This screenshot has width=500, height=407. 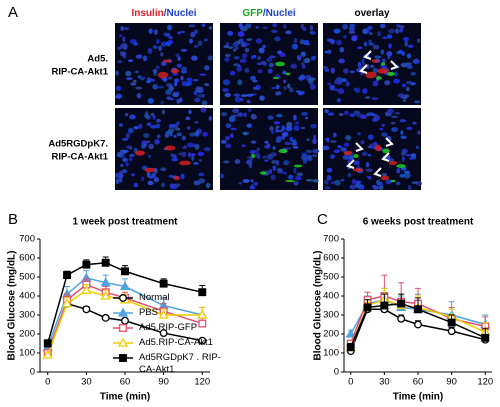 What do you see at coordinates (147, 13) in the screenshot?
I see `header-part: Insulin` at bounding box center [147, 13].